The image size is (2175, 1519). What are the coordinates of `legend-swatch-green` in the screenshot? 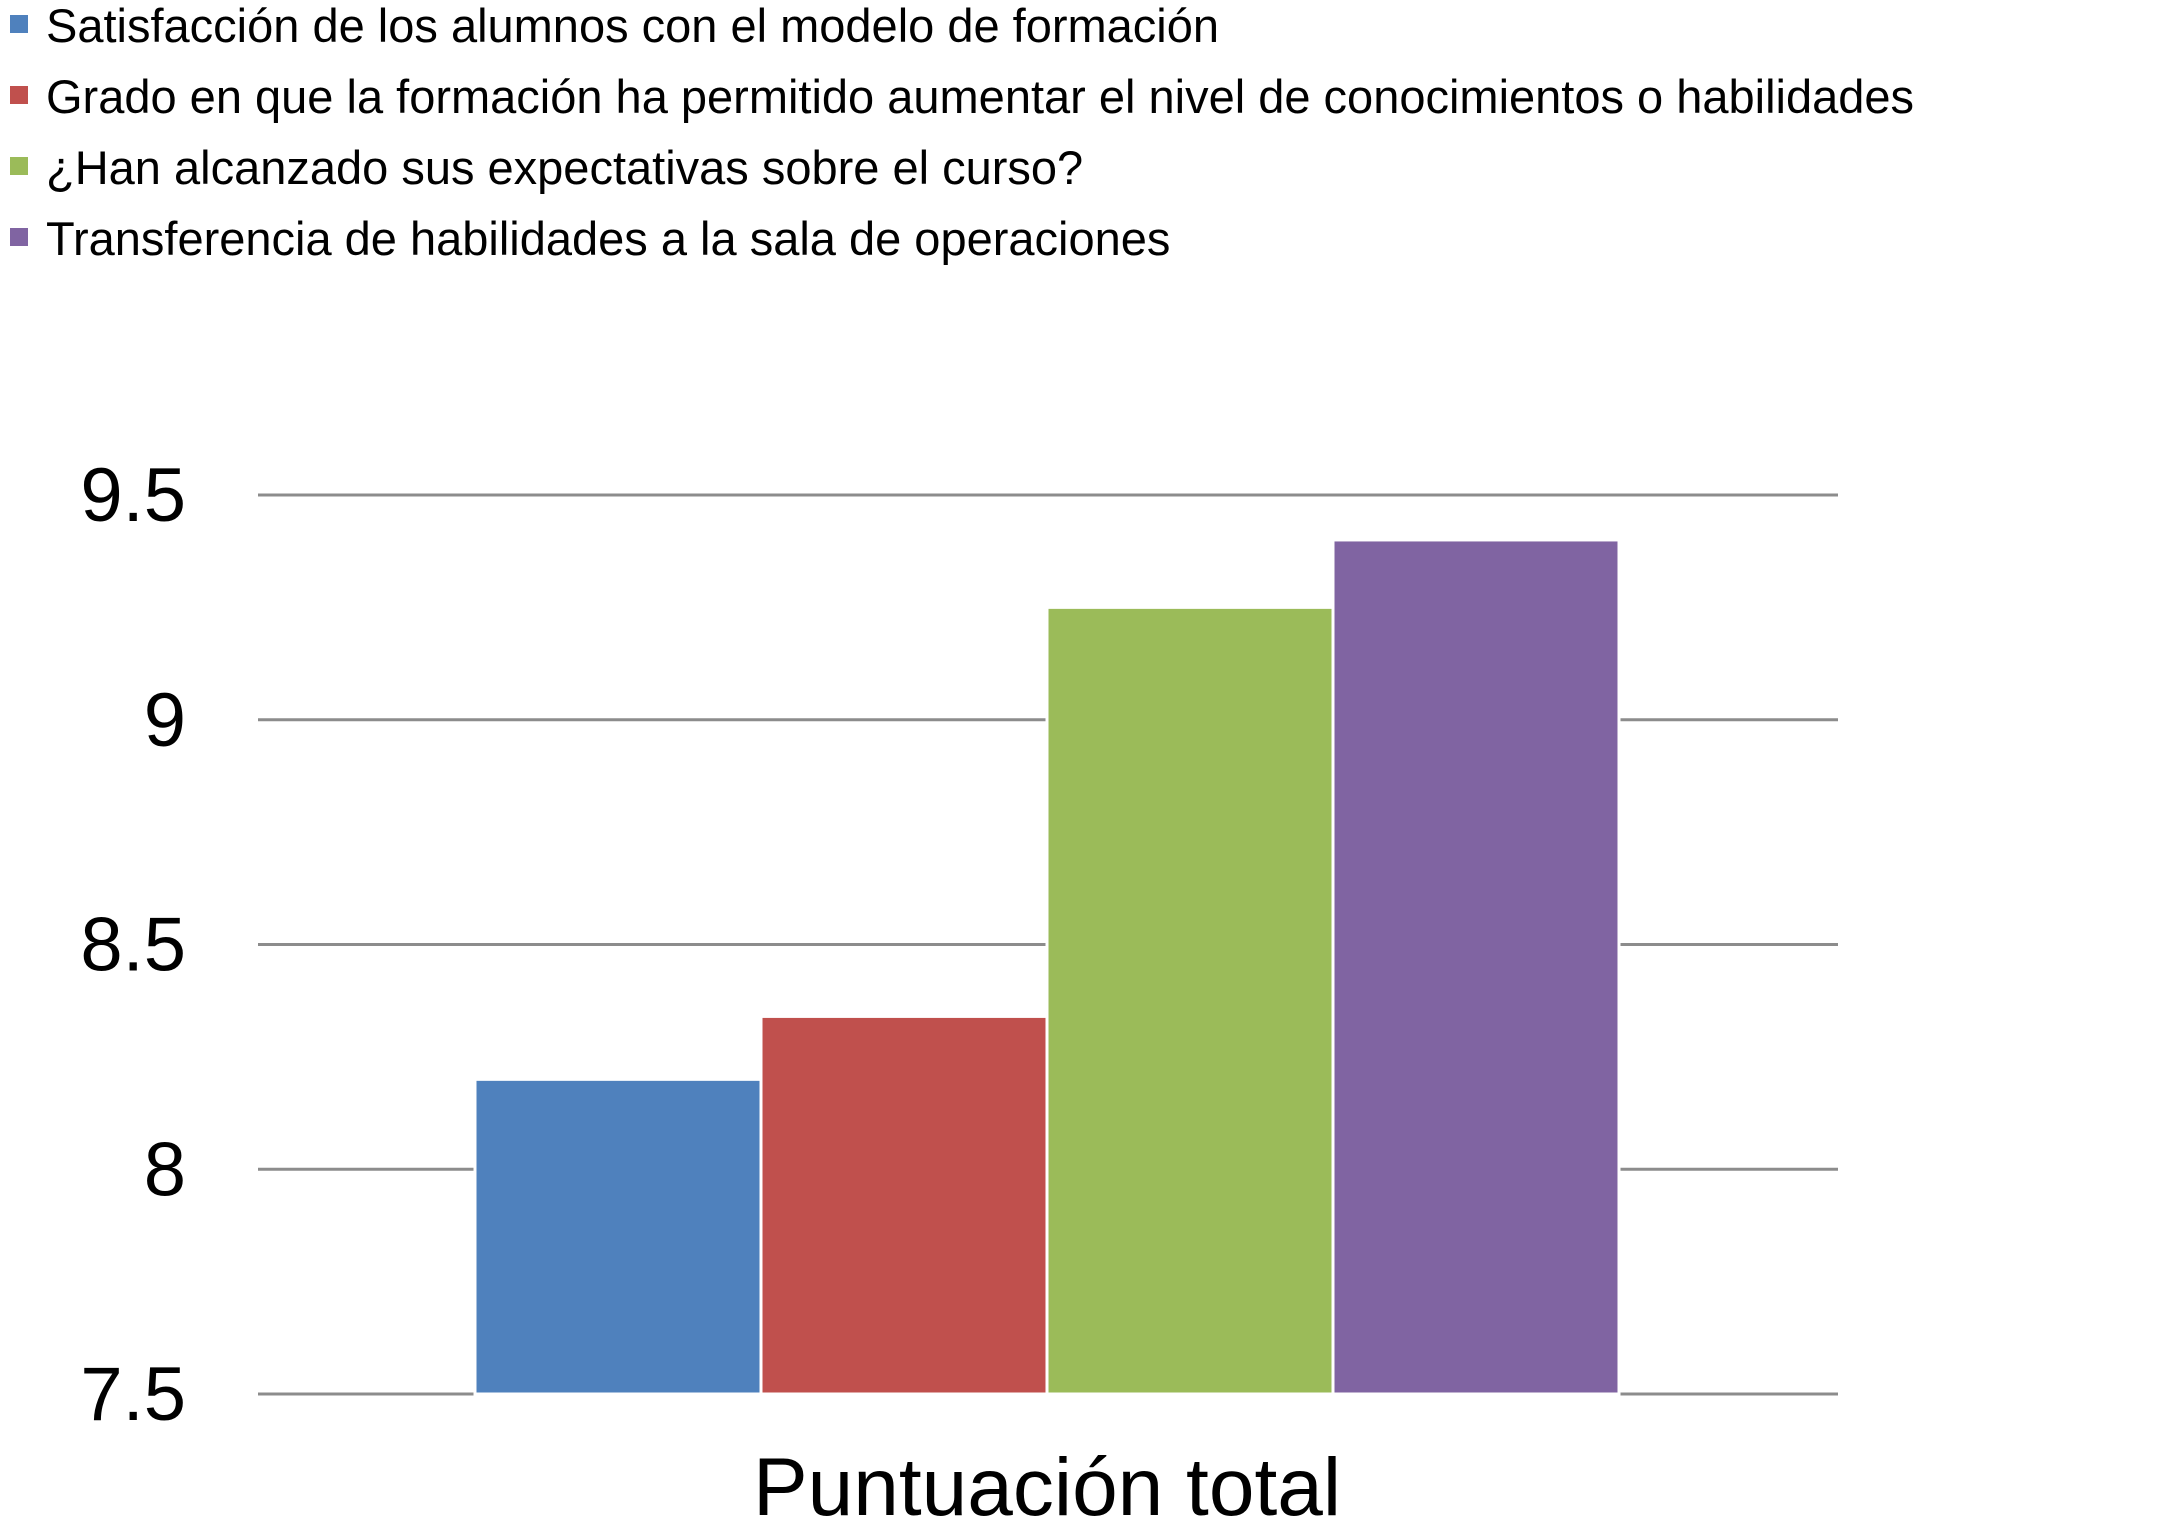 It's located at (19, 166).